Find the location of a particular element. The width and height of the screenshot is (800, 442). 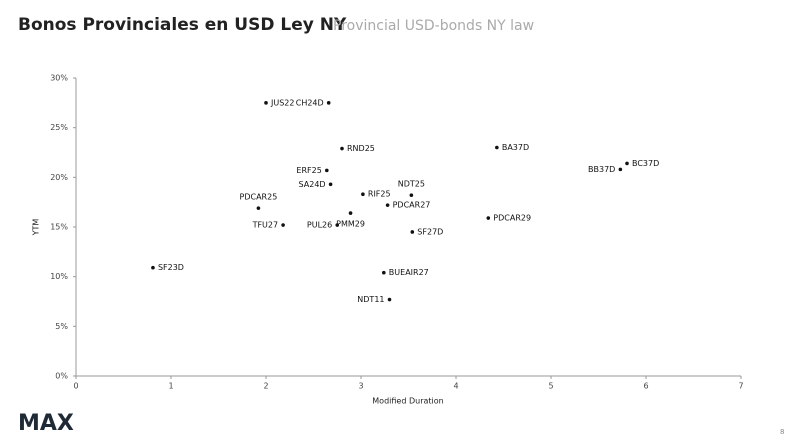

point-label: PDCAR27 is located at coordinates (412, 205).